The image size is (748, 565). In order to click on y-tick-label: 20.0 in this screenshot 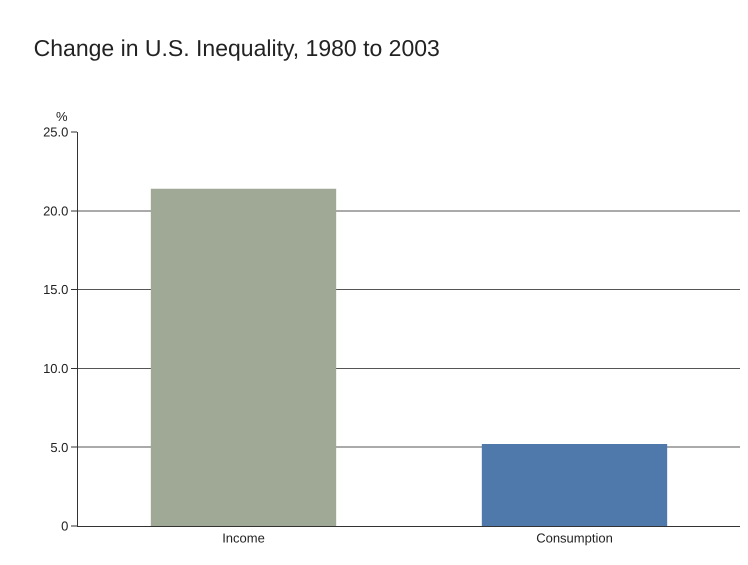, I will do `click(55, 210)`.